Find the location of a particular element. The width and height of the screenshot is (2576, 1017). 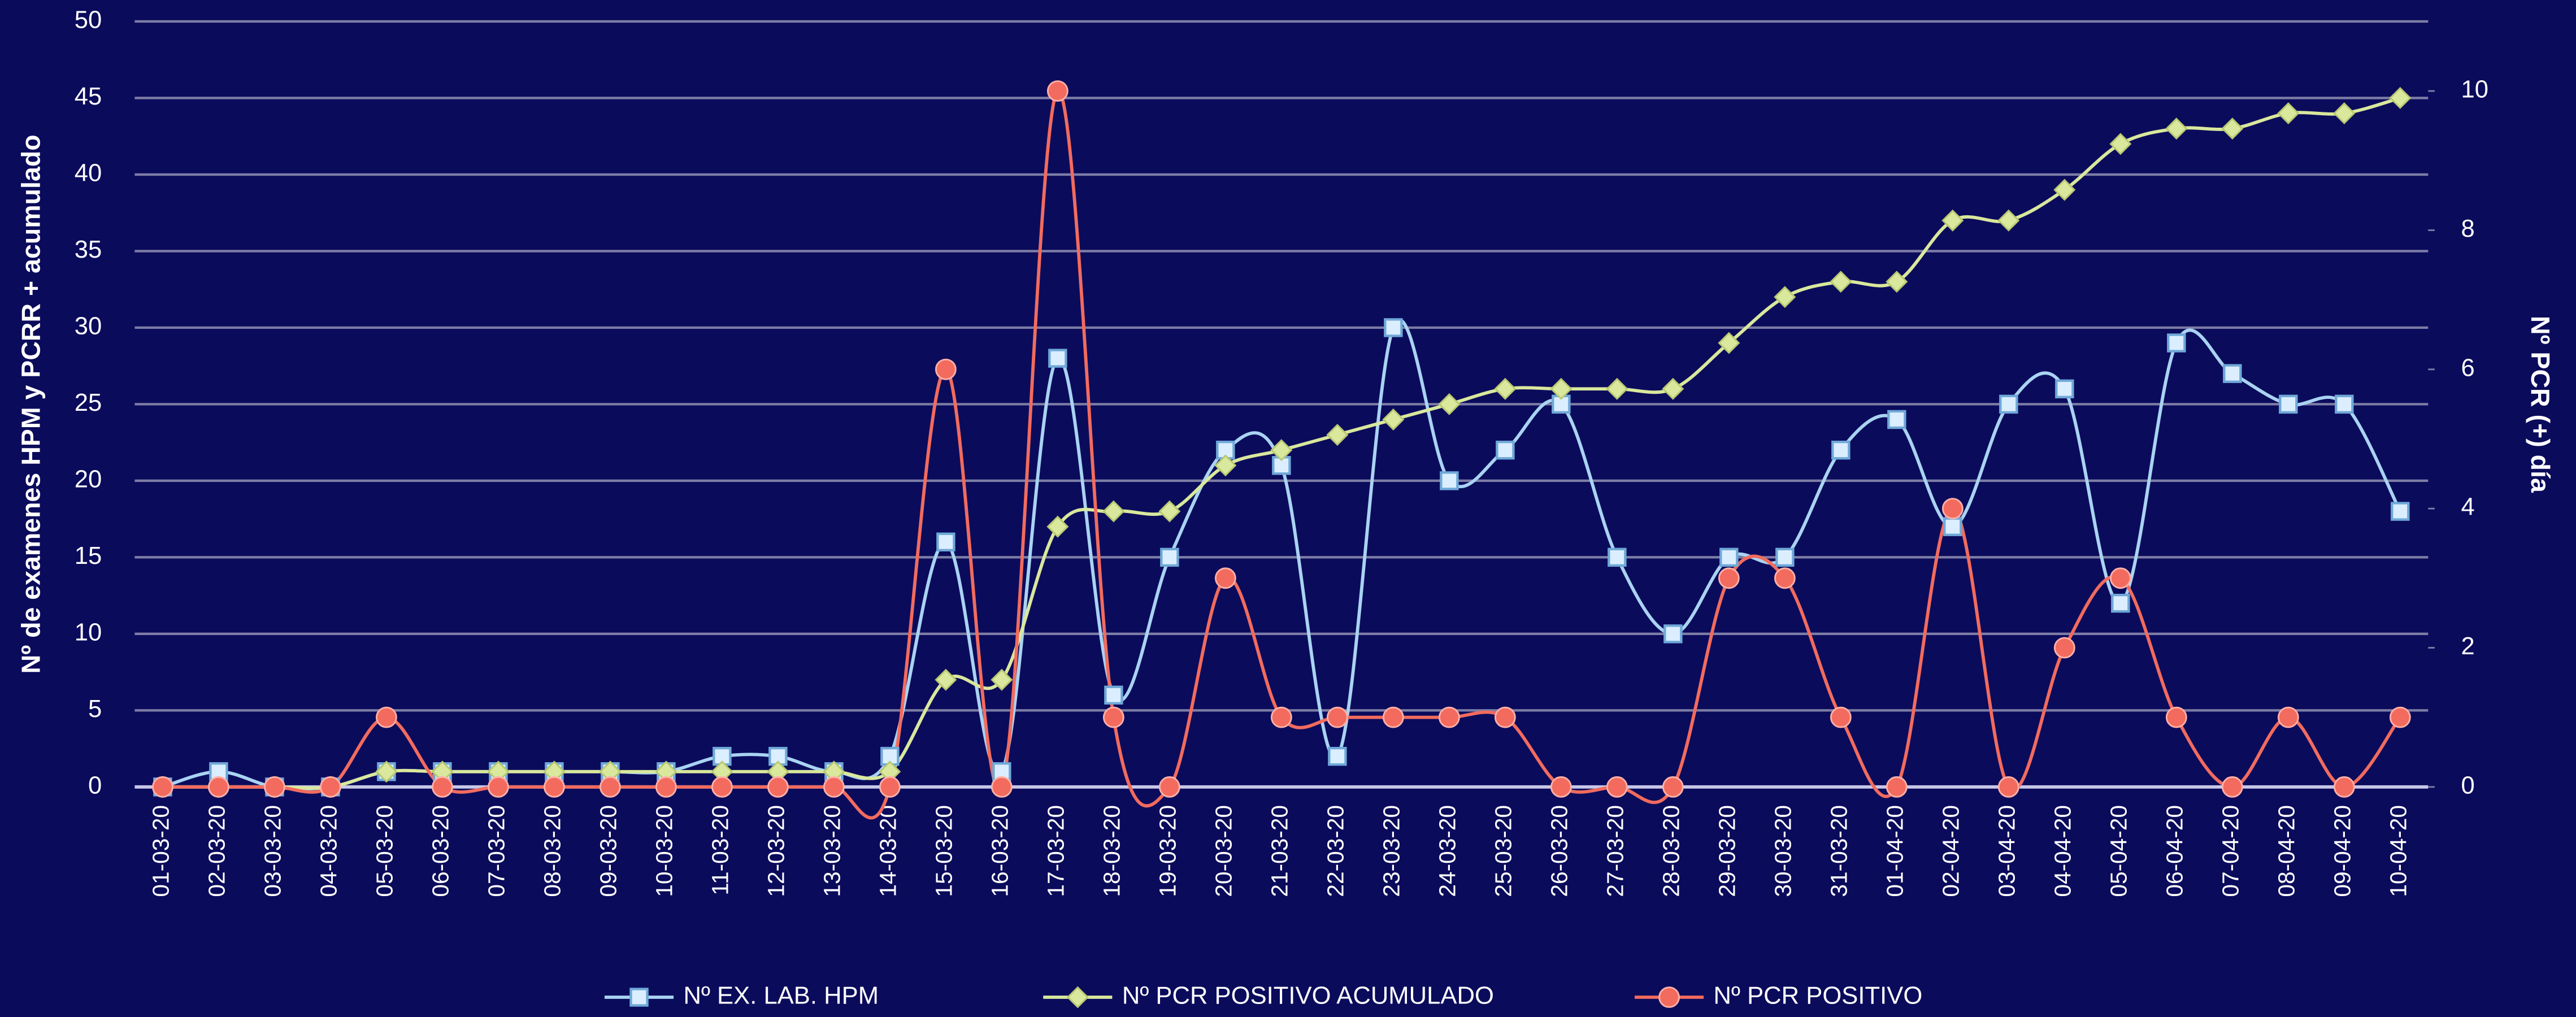

legend-label: Nº PCR POSITIVO is located at coordinates (1818, 996).